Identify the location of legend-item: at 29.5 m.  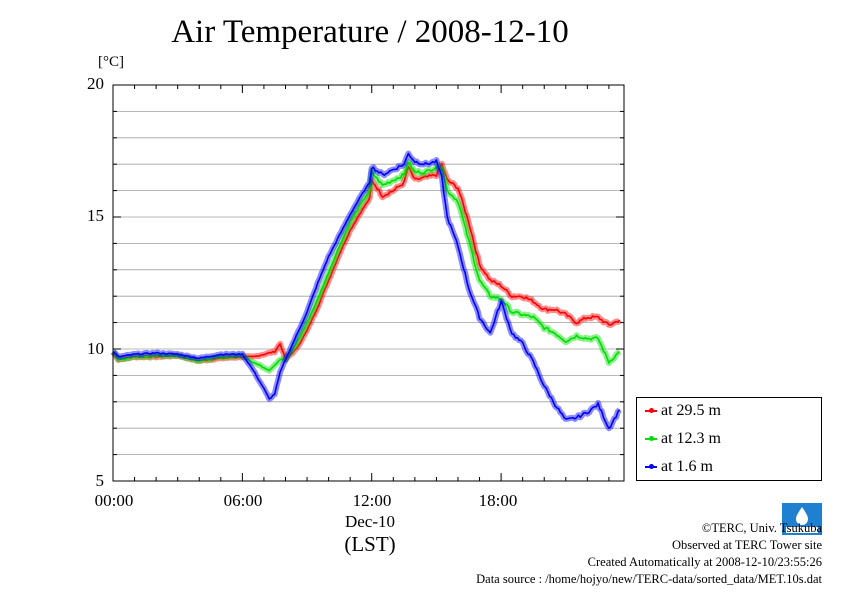
(683, 411).